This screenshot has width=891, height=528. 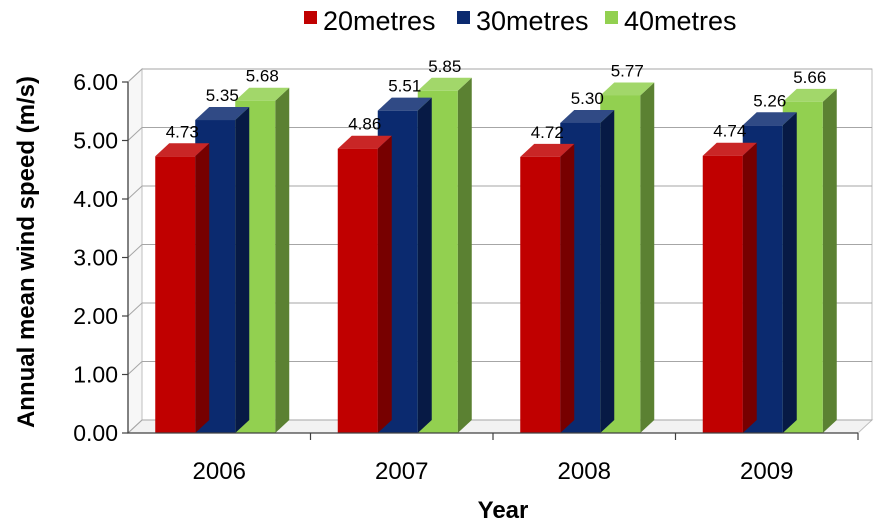 I want to click on legend-item-30metres: 30metres, so click(x=523, y=21).